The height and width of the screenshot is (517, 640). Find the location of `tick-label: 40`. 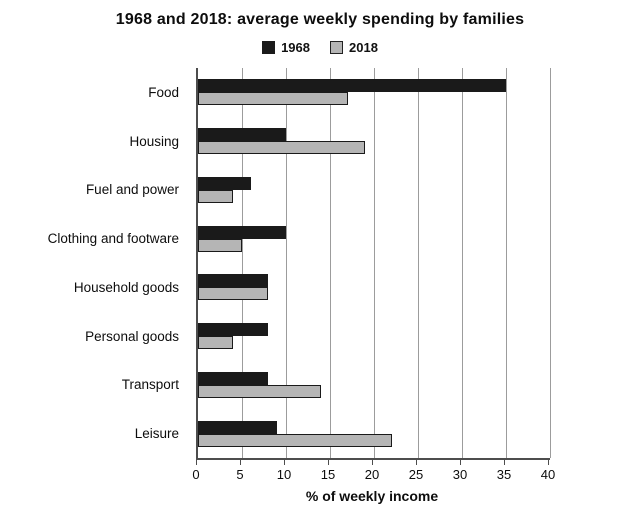

tick-label: 40 is located at coordinates (548, 474).